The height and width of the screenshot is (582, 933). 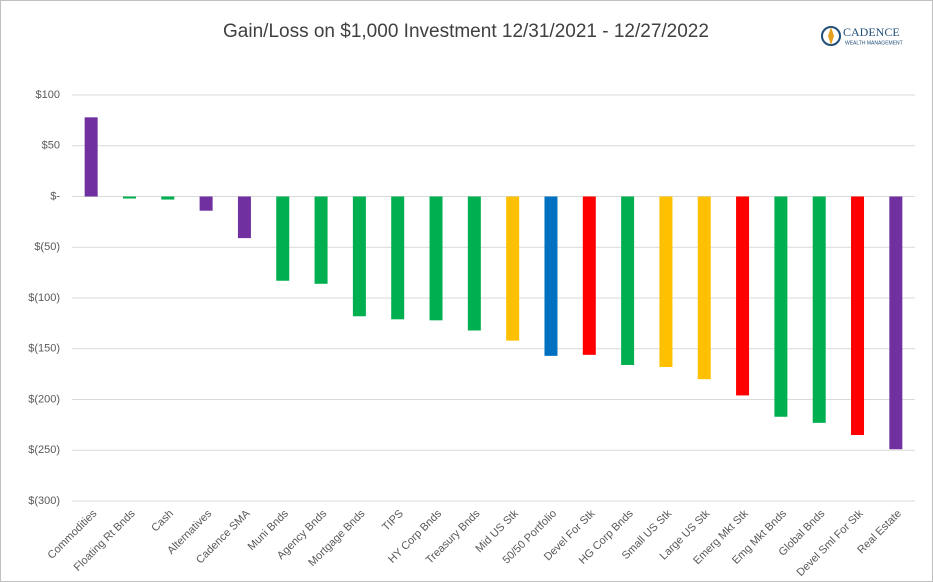 What do you see at coordinates (51, 146) in the screenshot?
I see `y-tick-label: $50` at bounding box center [51, 146].